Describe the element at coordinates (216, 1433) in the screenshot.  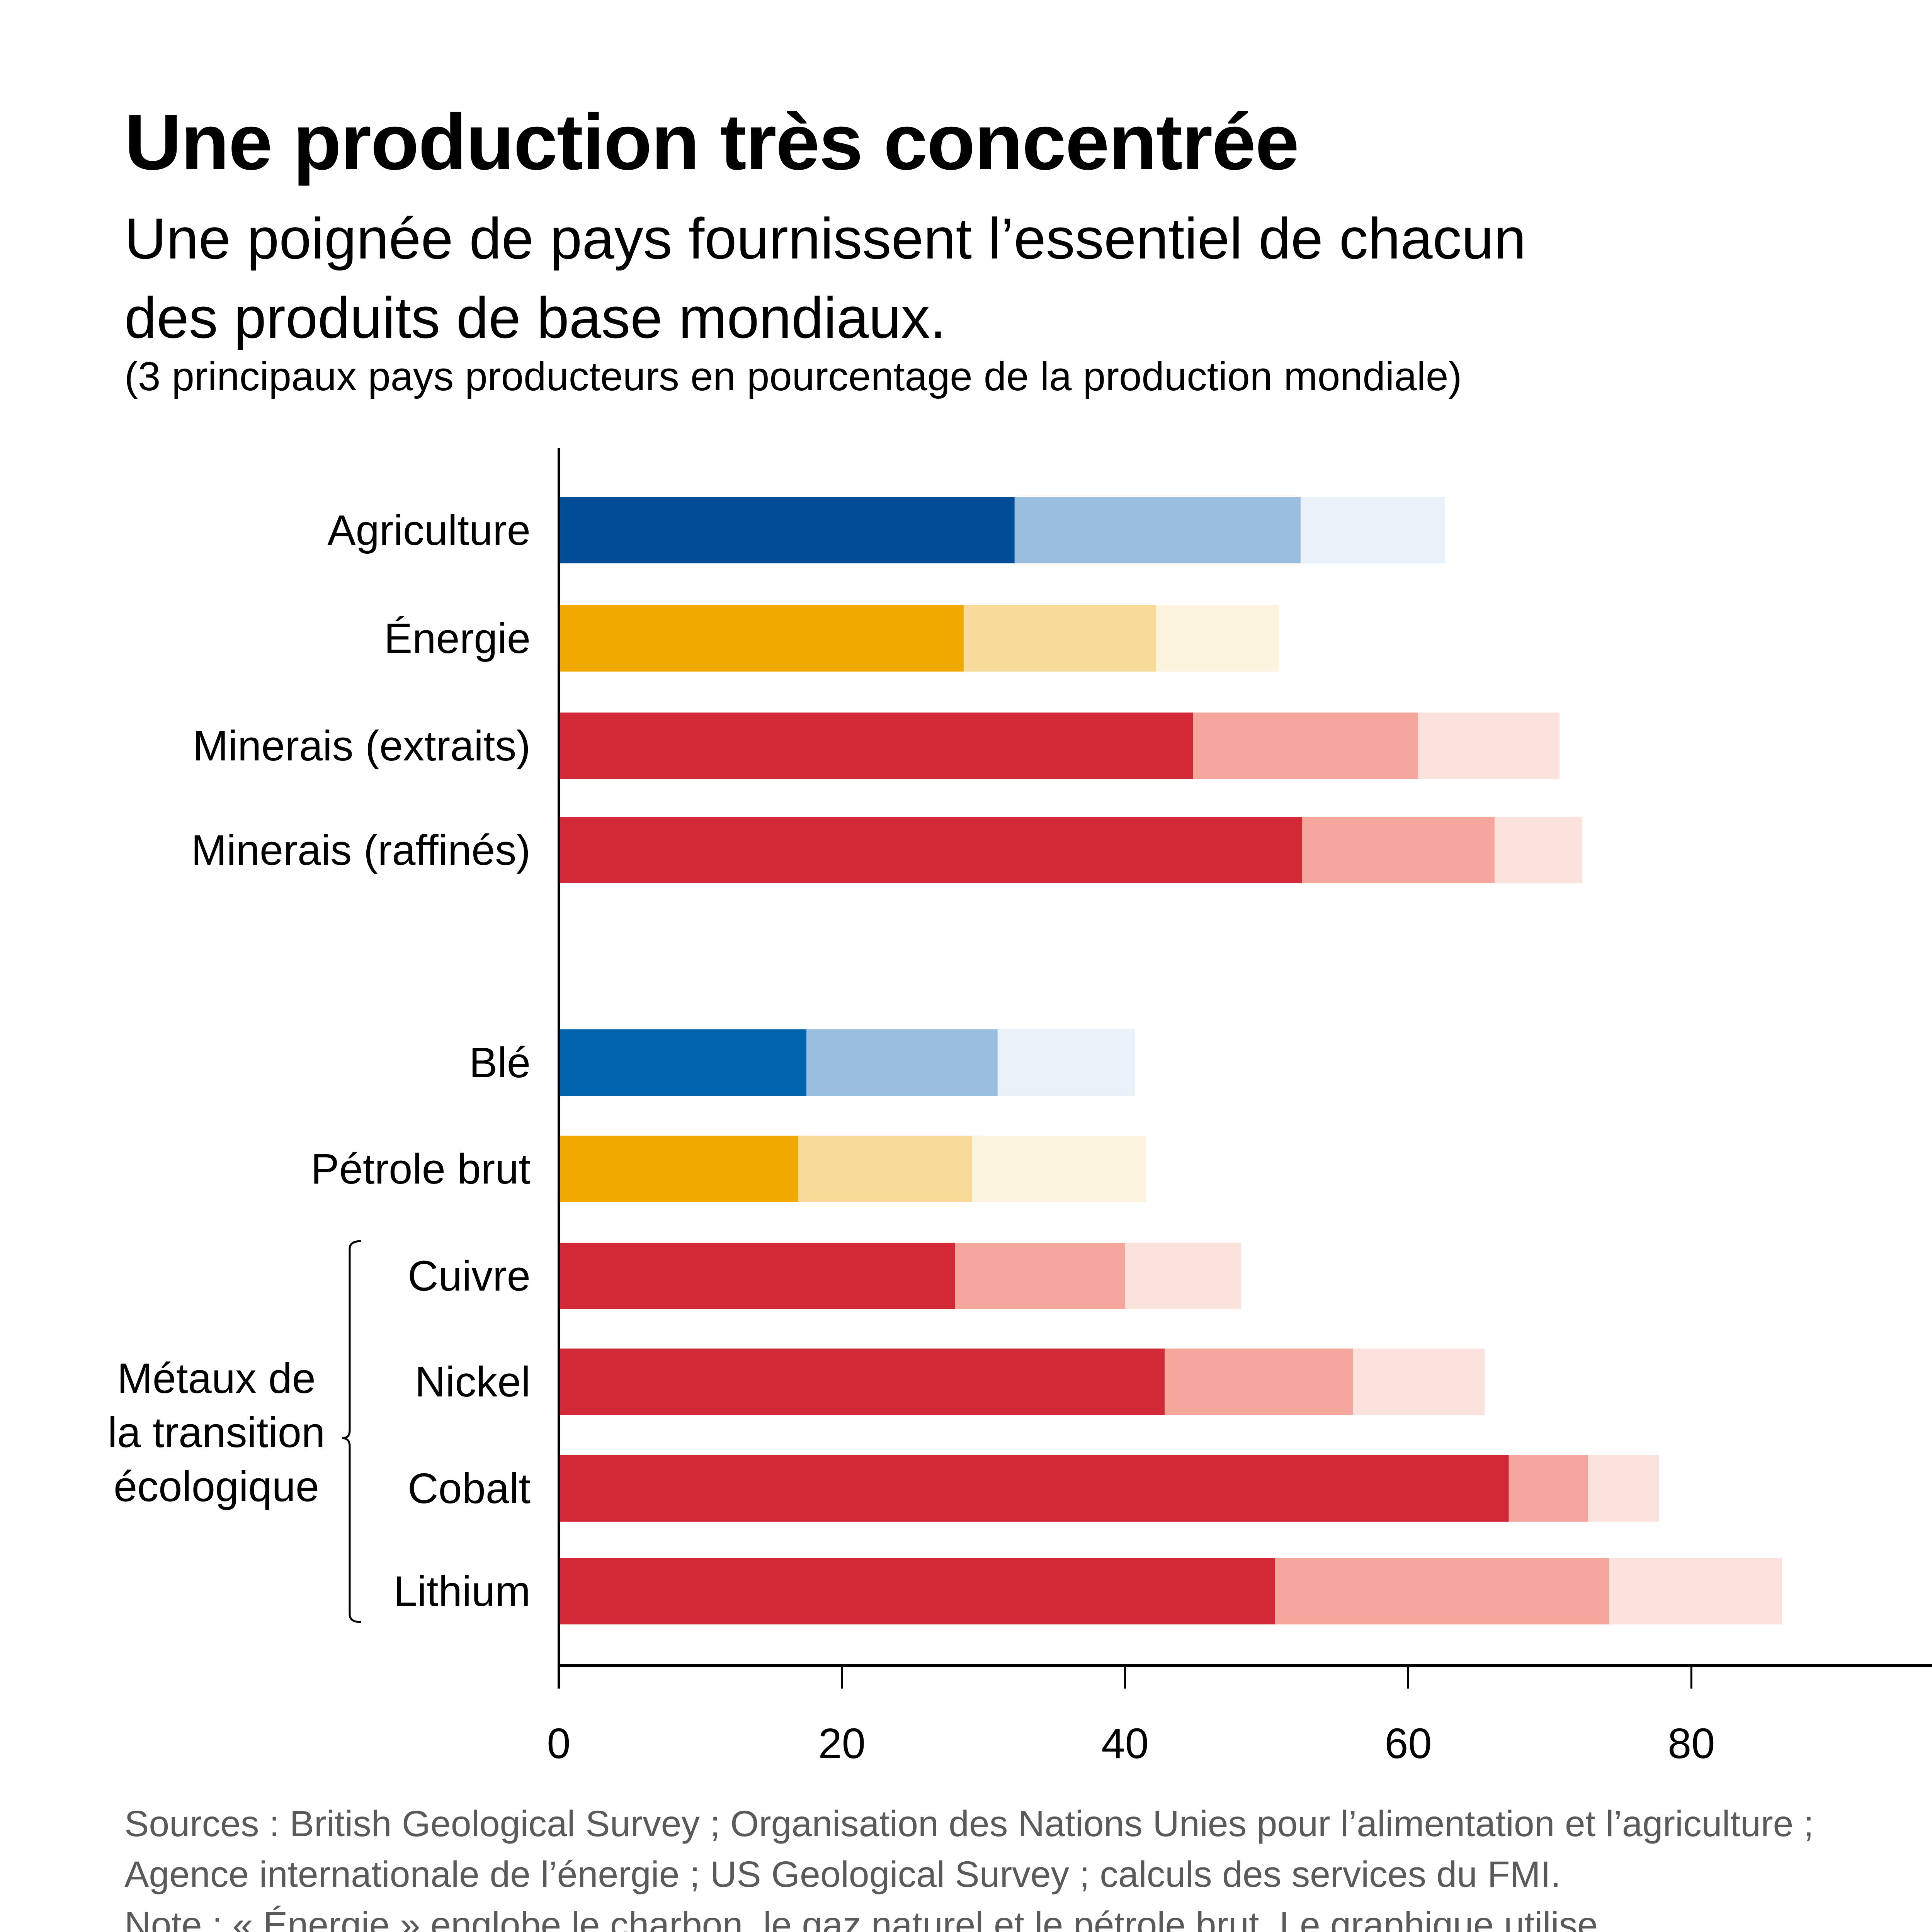
I see `group-label-line: la transition` at that location.